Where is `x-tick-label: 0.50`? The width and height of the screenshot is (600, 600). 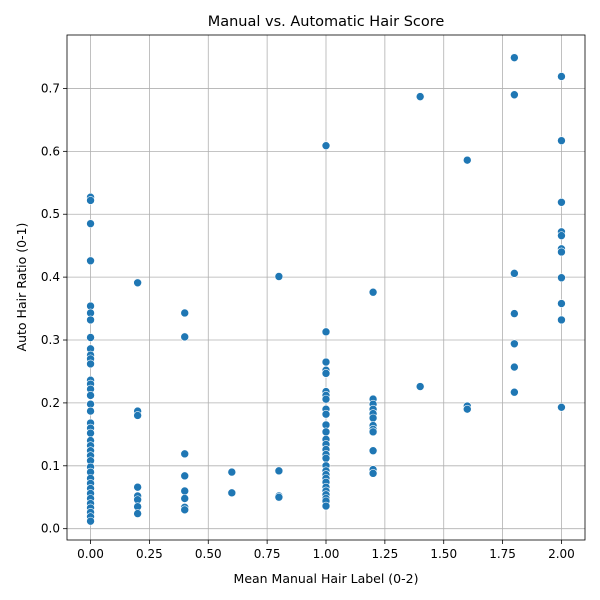
x-tick-label: 0.50 is located at coordinates (208, 554).